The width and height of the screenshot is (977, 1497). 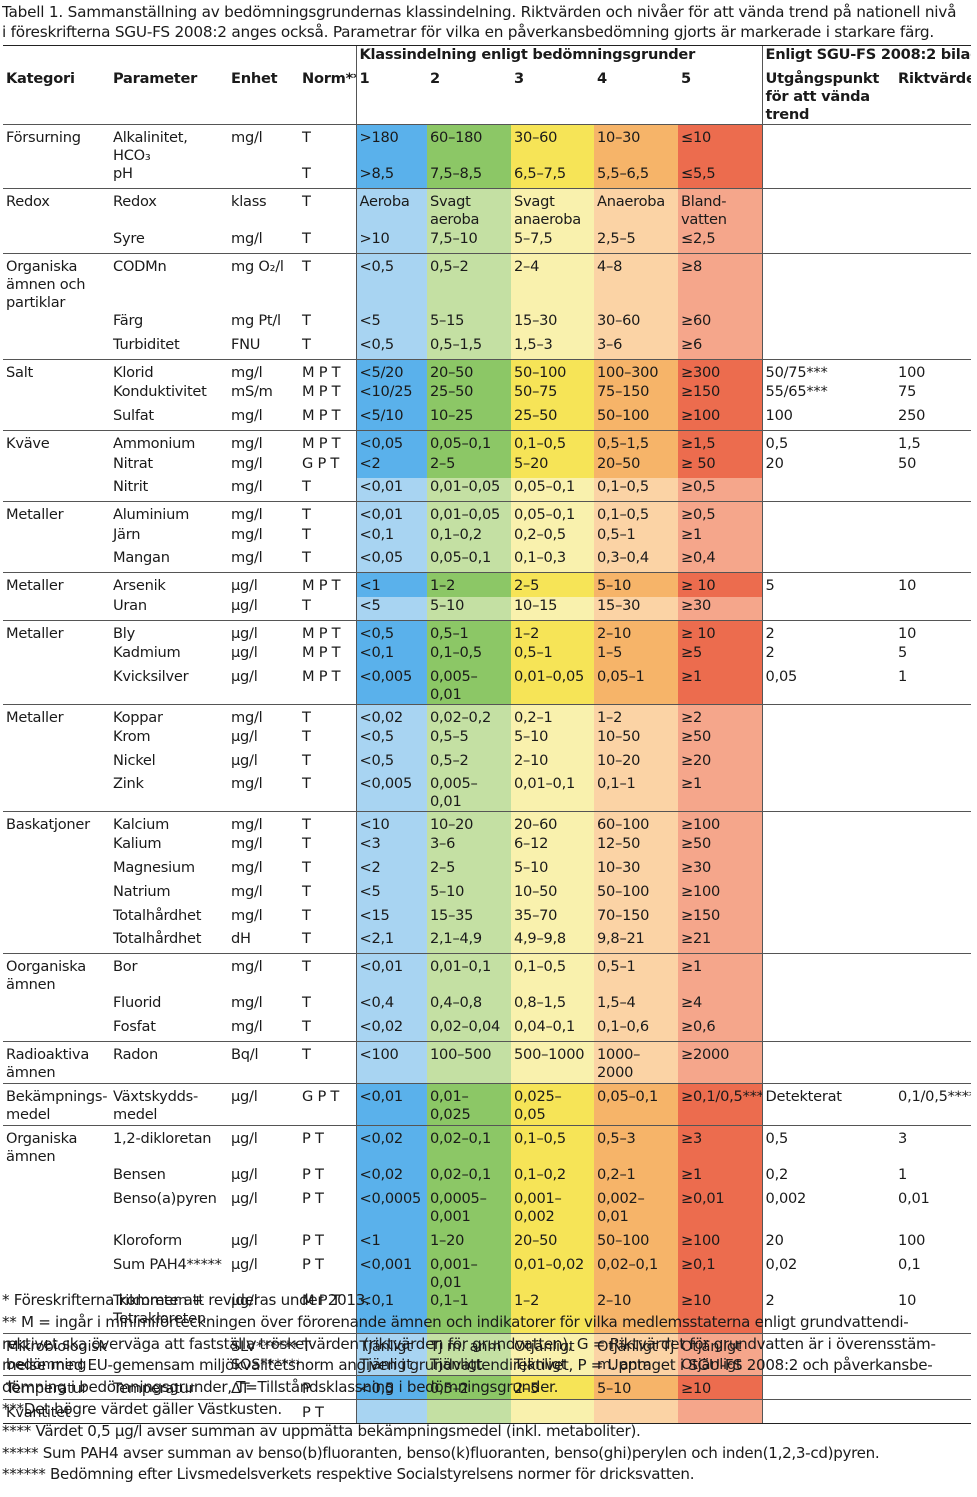 What do you see at coordinates (169, 442) in the screenshot?
I see `cell-parameter: Ammonium` at bounding box center [169, 442].